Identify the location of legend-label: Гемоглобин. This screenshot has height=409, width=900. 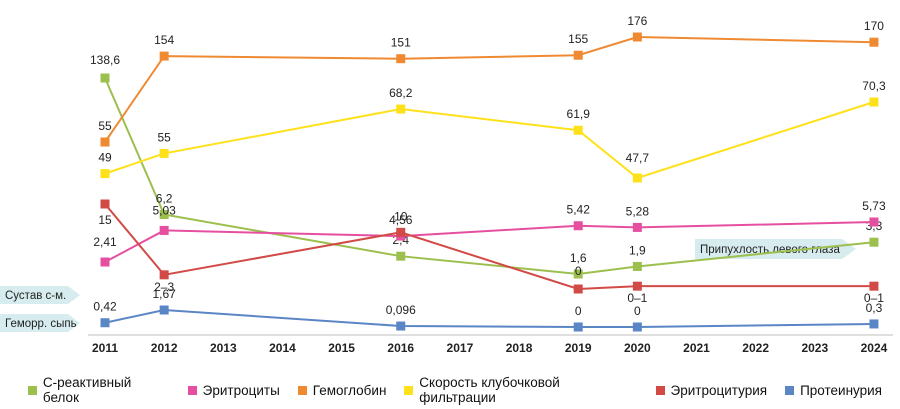
(349, 390).